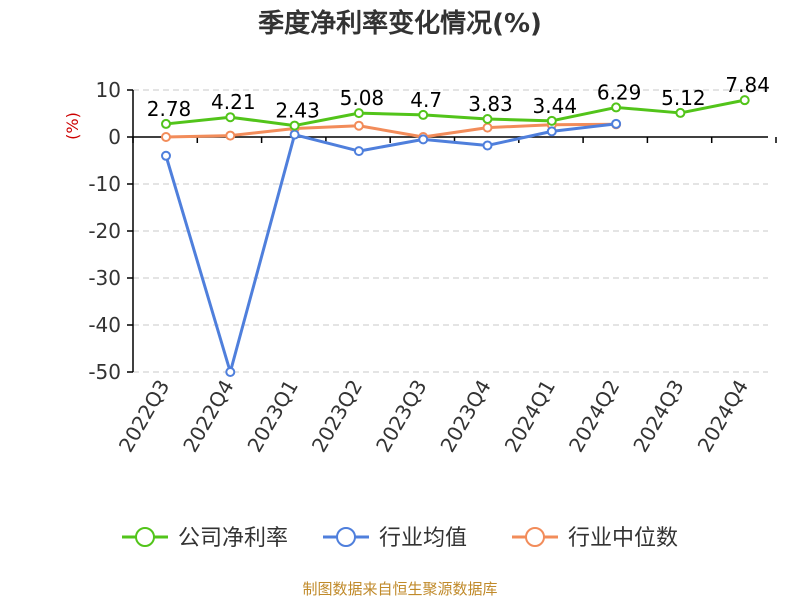 This screenshot has height=600, width=800. I want to click on data-label: 4.7, so click(426, 100).